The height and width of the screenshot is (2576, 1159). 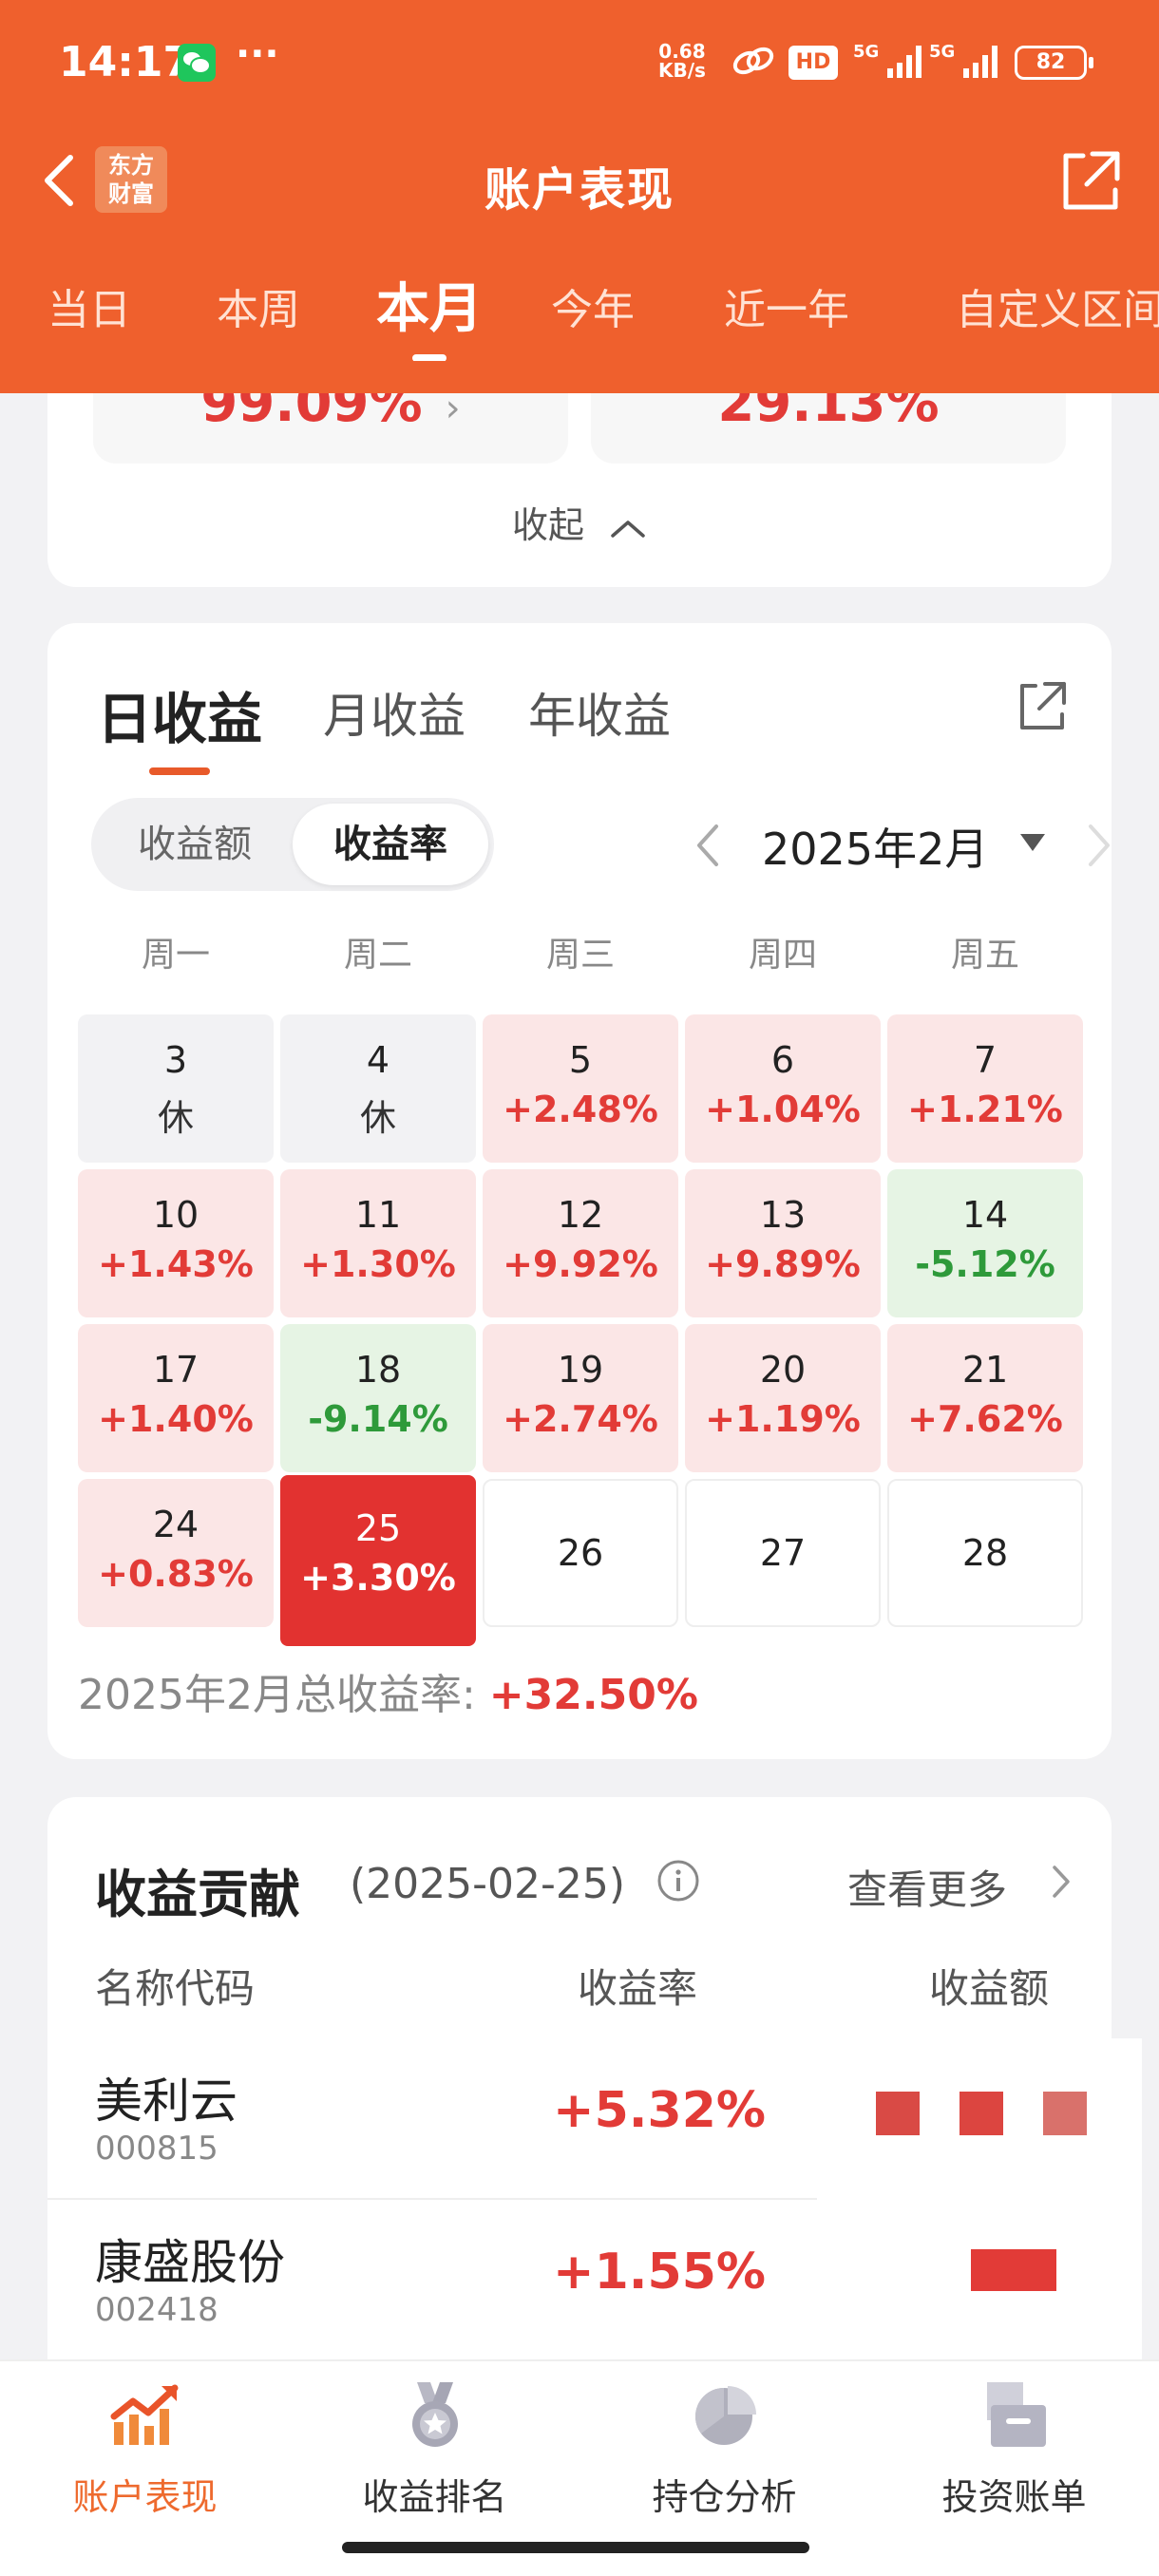 I want to click on calendar-day-value: +0.83%, so click(x=176, y=1574).